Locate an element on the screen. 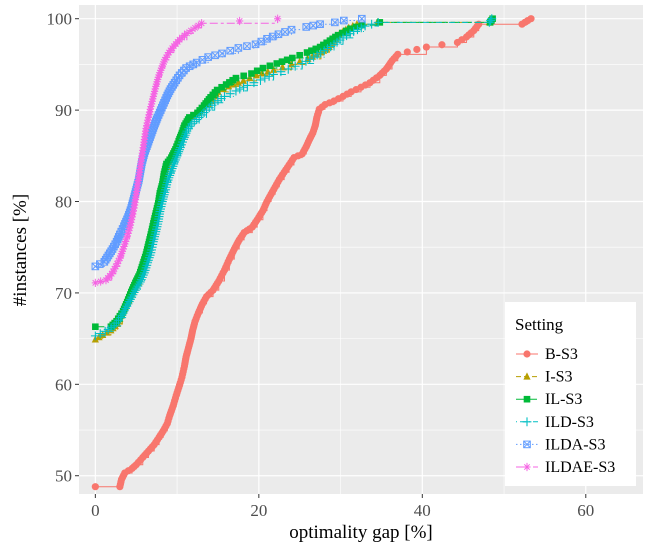 The width and height of the screenshot is (652, 548). legend-item-ILDAE-S3: ILDAE-S3 is located at coordinates (565, 467).